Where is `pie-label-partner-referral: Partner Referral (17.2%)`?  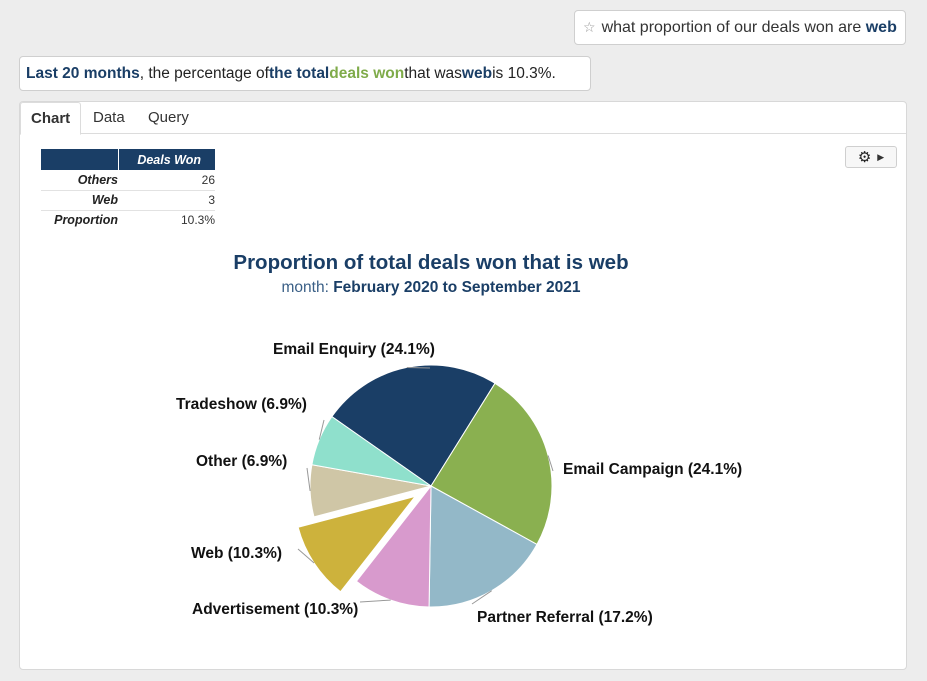 pie-label-partner-referral: Partner Referral (17.2%) is located at coordinates (565, 617).